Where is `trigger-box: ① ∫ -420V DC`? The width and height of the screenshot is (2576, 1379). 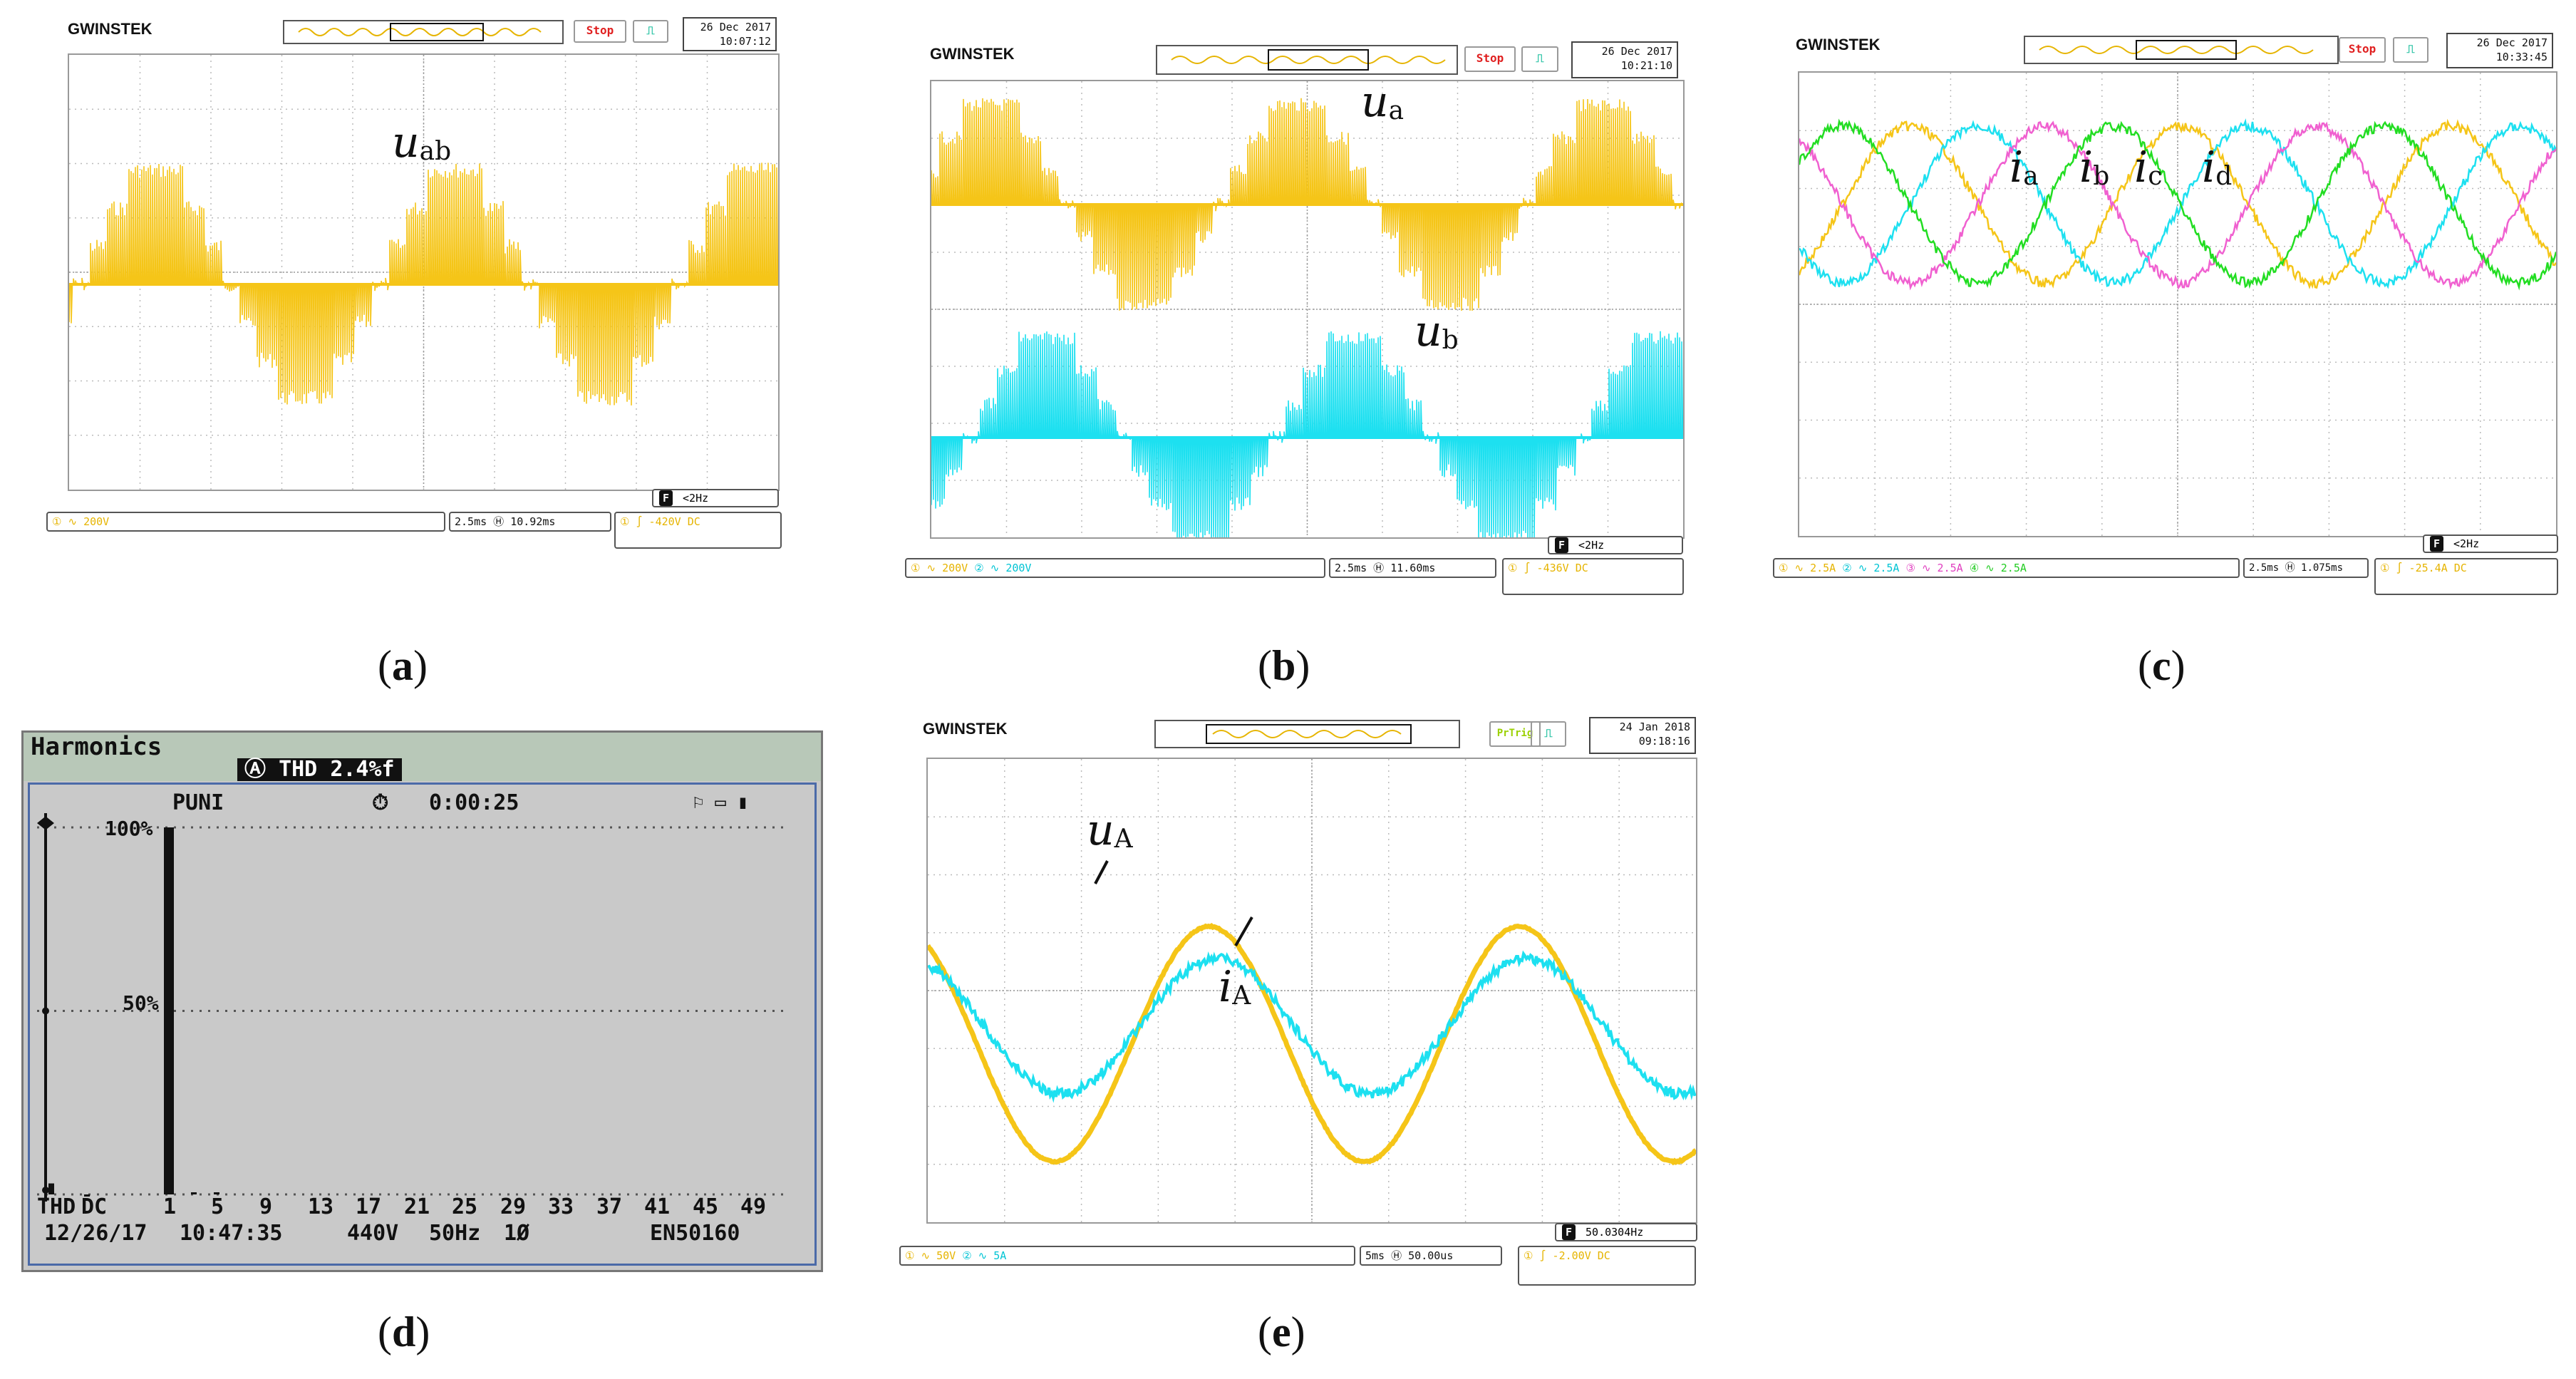 trigger-box: ① ∫ -420V DC is located at coordinates (698, 530).